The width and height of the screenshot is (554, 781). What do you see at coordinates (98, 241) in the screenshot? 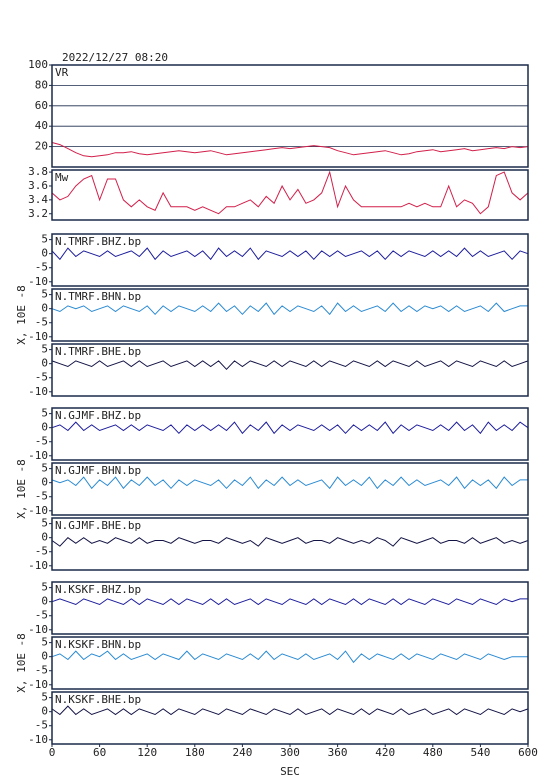
I see `panel-label: N.TMRF.BHZ.bp` at bounding box center [98, 241].